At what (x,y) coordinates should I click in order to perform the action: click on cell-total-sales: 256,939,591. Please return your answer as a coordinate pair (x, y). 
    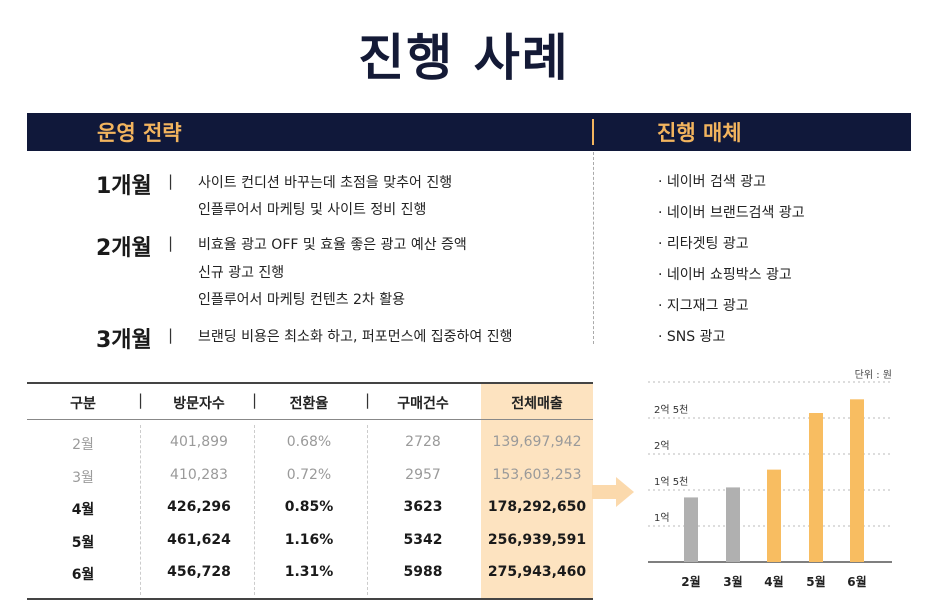
    Looking at the image, I should click on (537, 539).